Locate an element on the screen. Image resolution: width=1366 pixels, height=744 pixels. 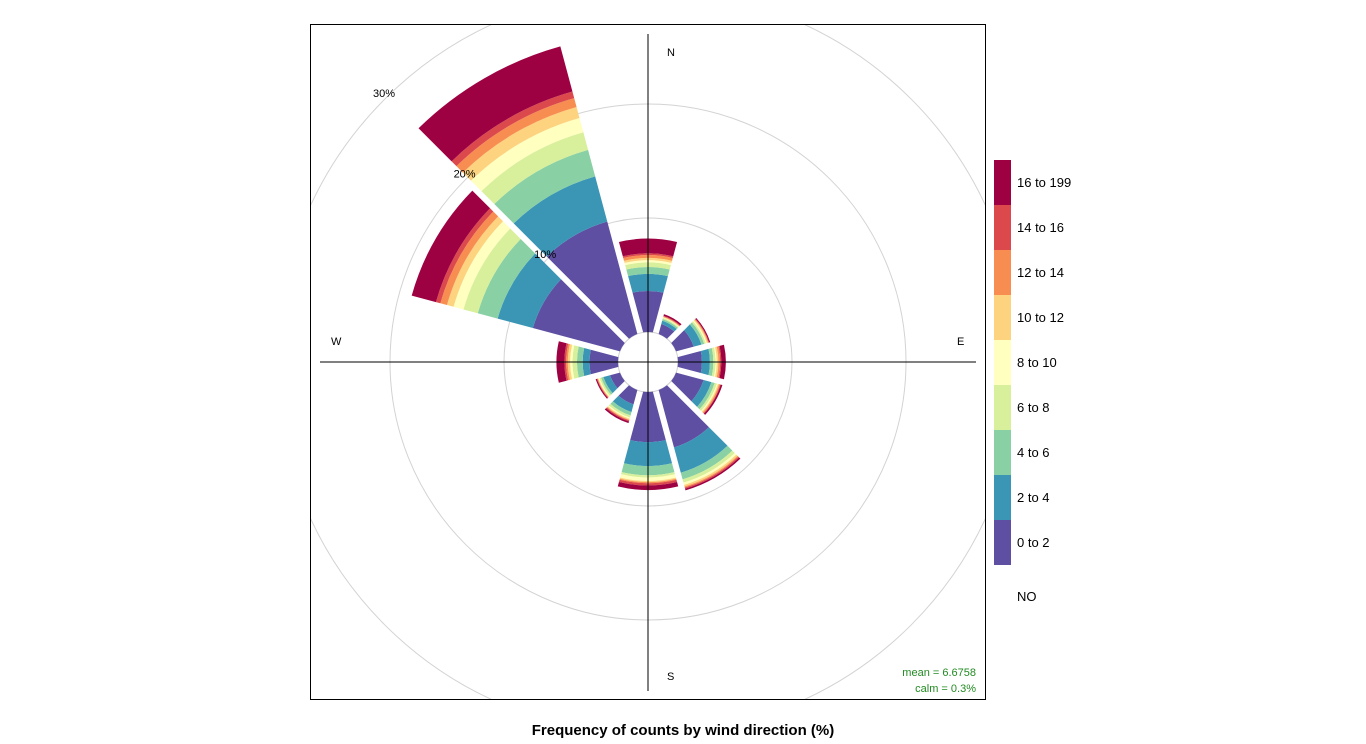
compass-label-w: W is located at coordinates (336, 342).